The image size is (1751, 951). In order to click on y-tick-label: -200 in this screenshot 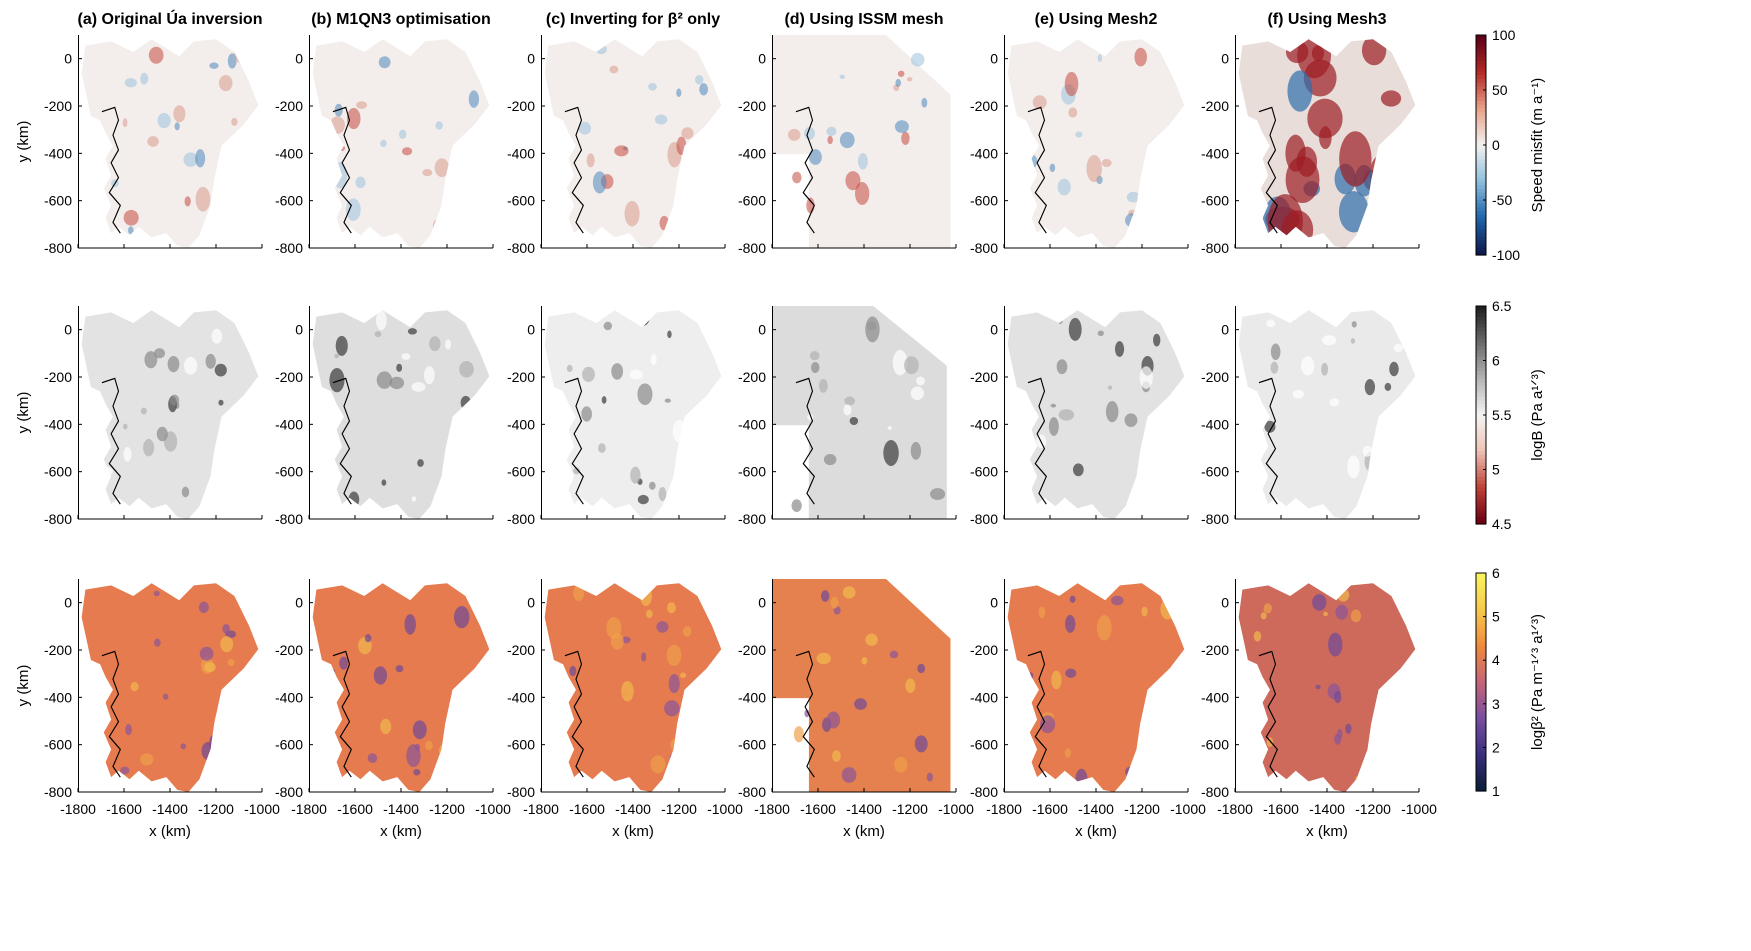, I will do `click(289, 650)`.